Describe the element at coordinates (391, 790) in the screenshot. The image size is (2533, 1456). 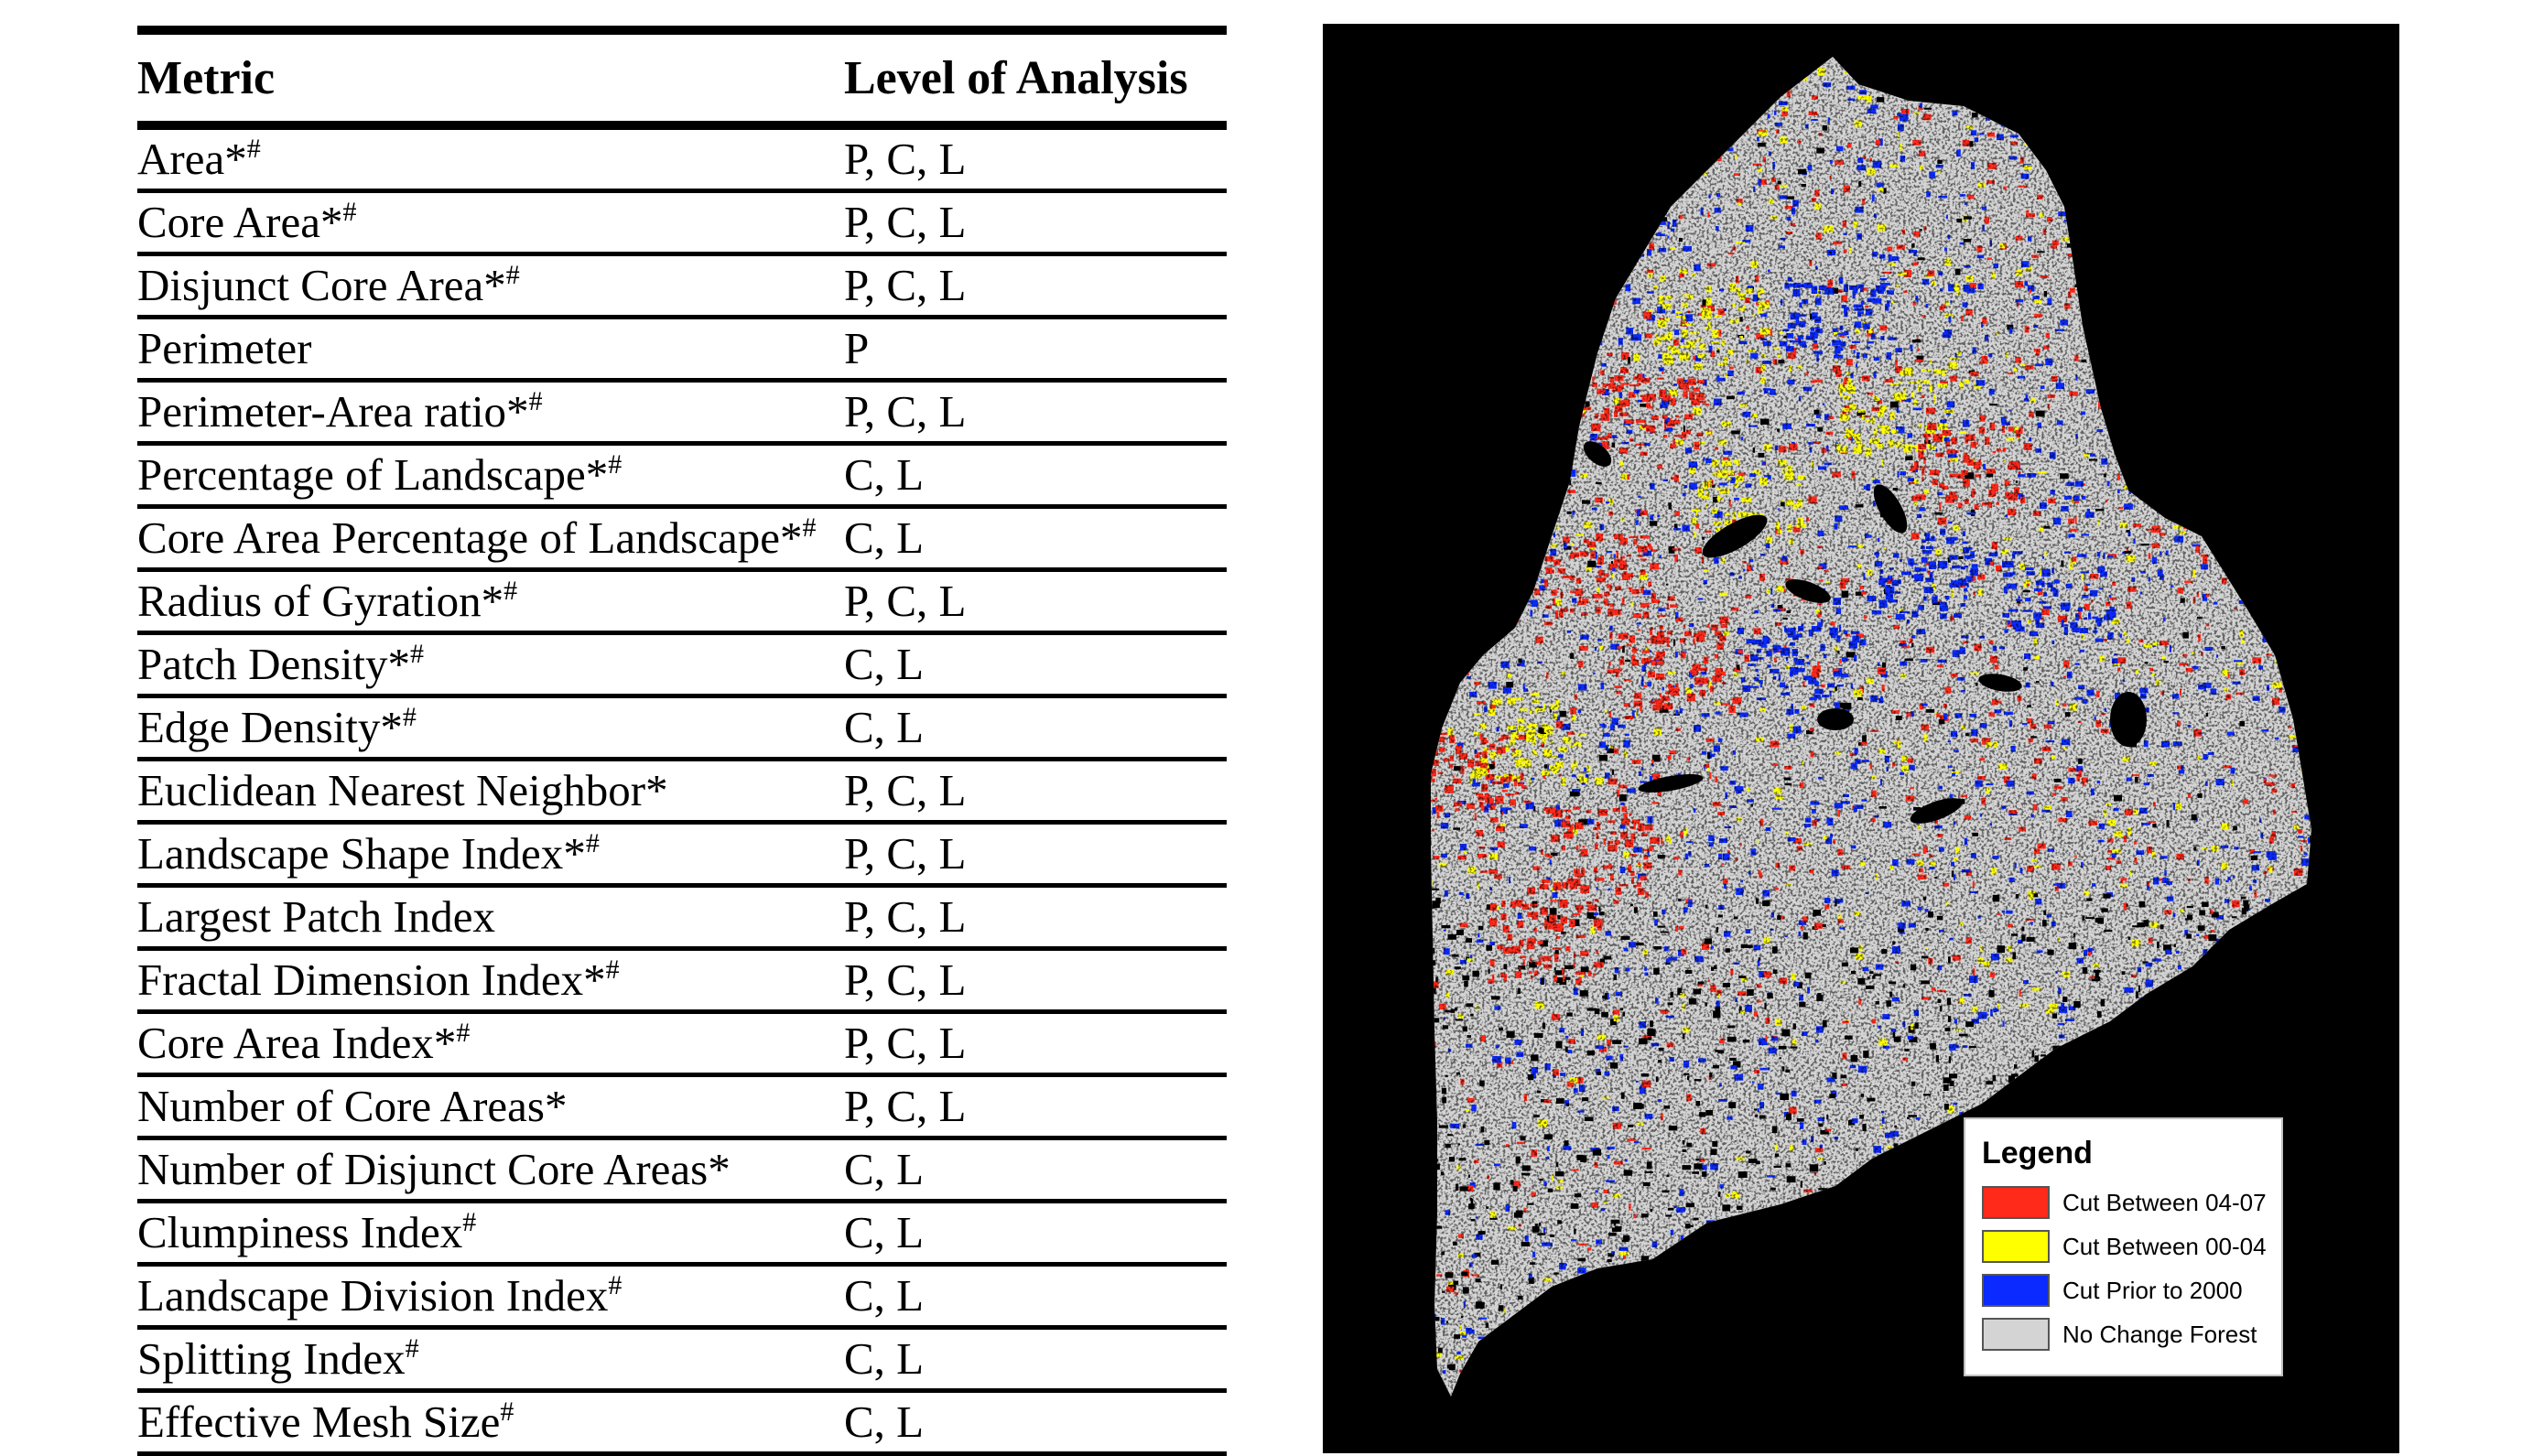
I see `metric-name: Euclidean Nearest Neighbor` at that location.